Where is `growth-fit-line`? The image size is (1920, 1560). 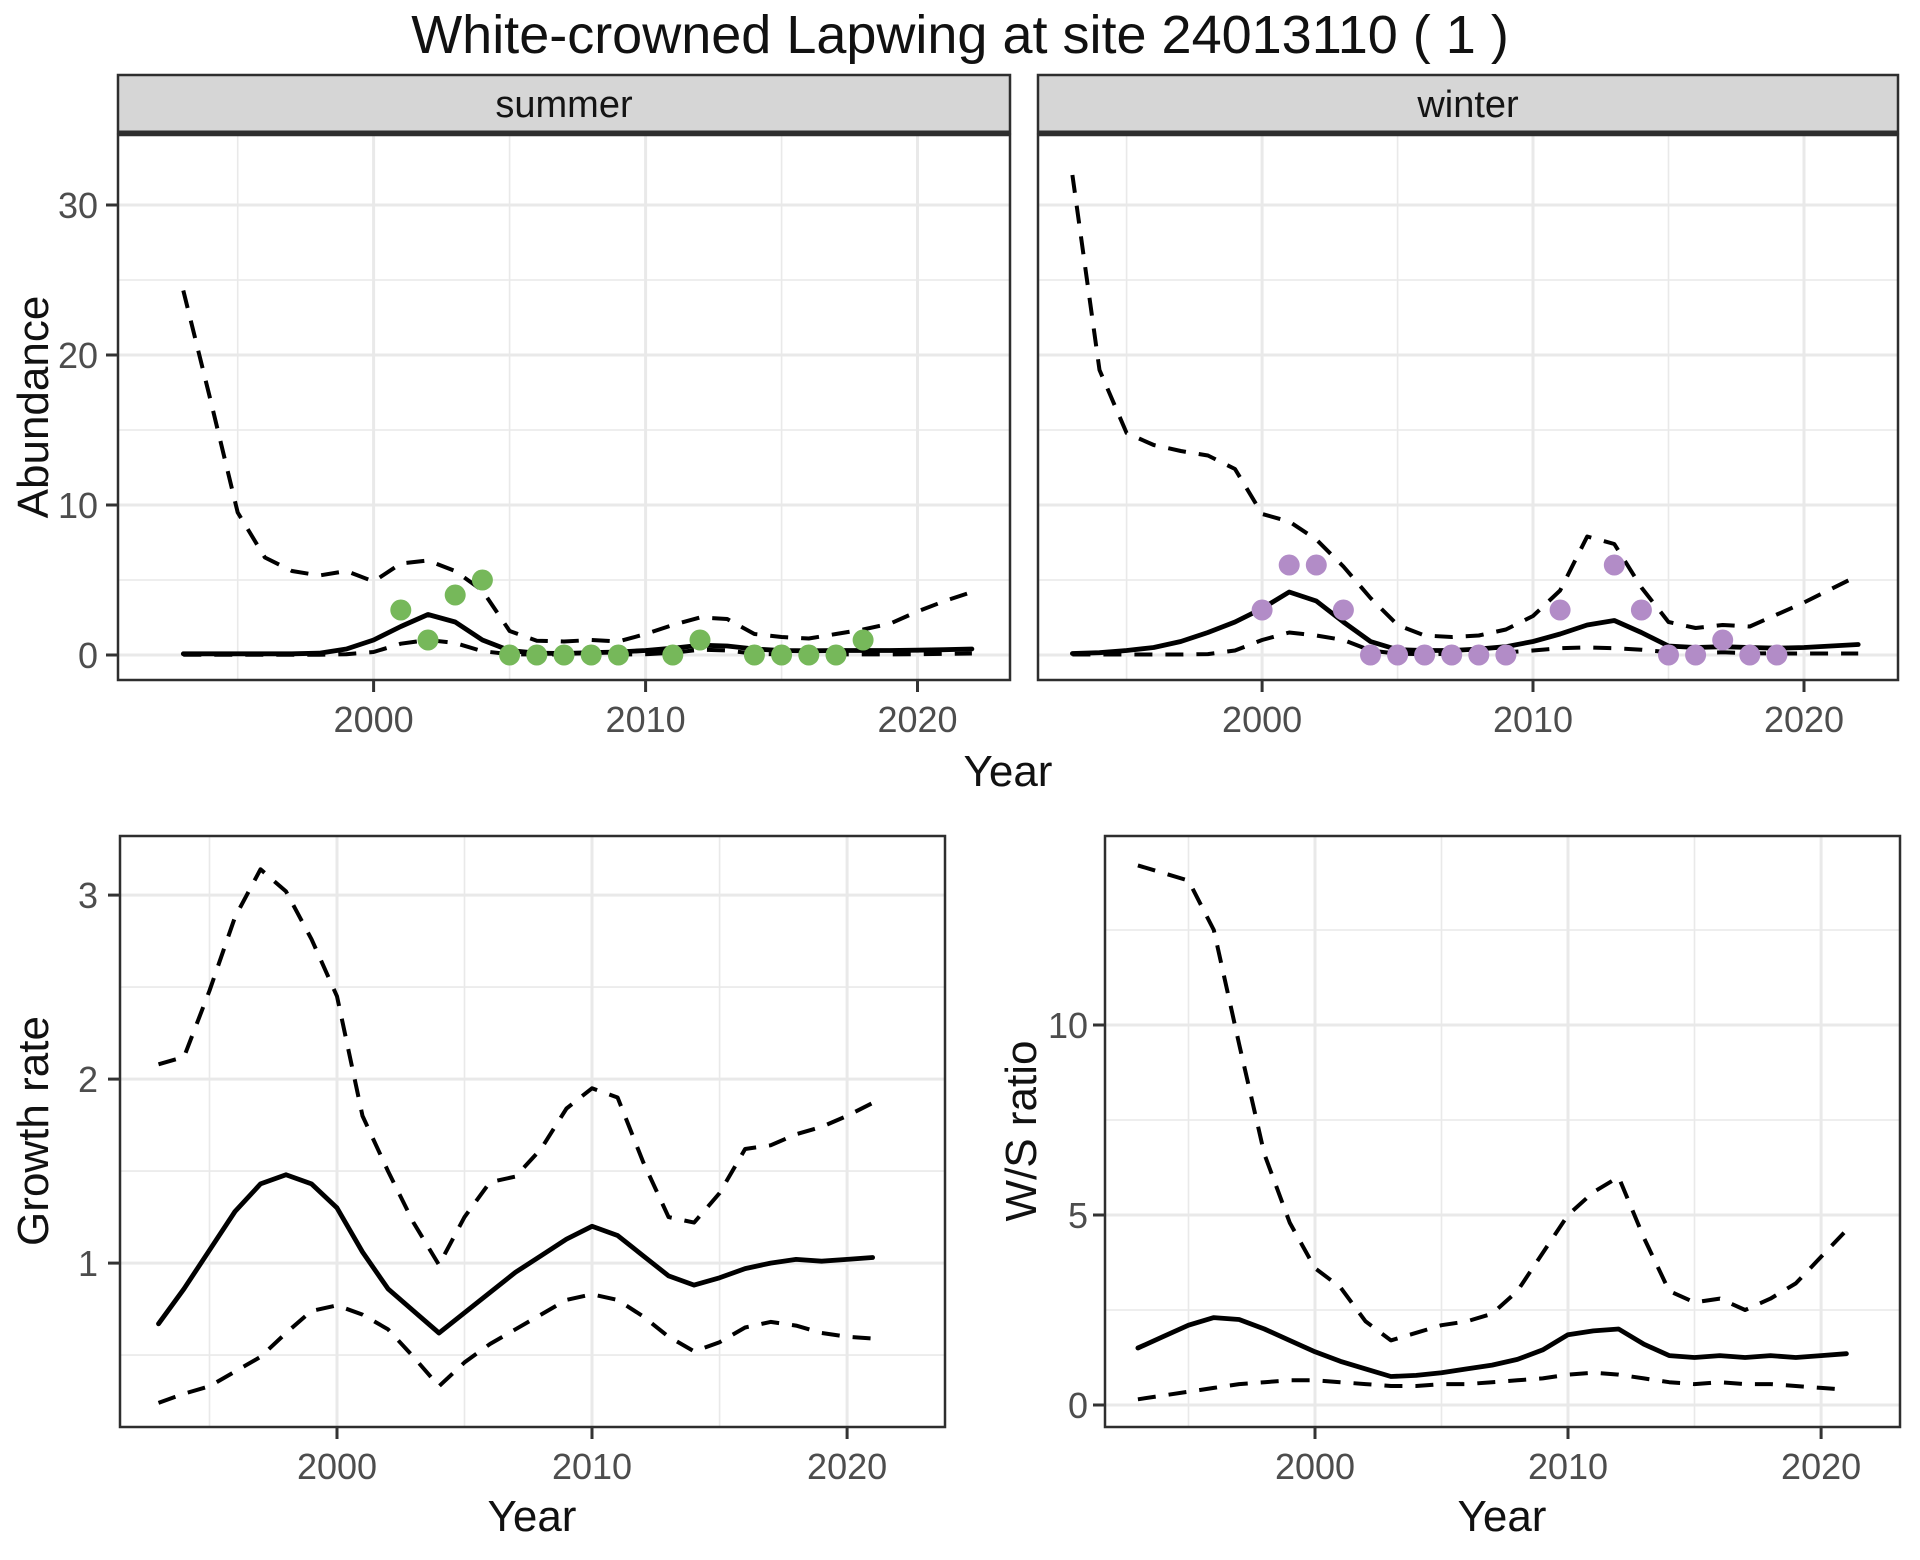
growth-fit-line is located at coordinates (515, 1254).